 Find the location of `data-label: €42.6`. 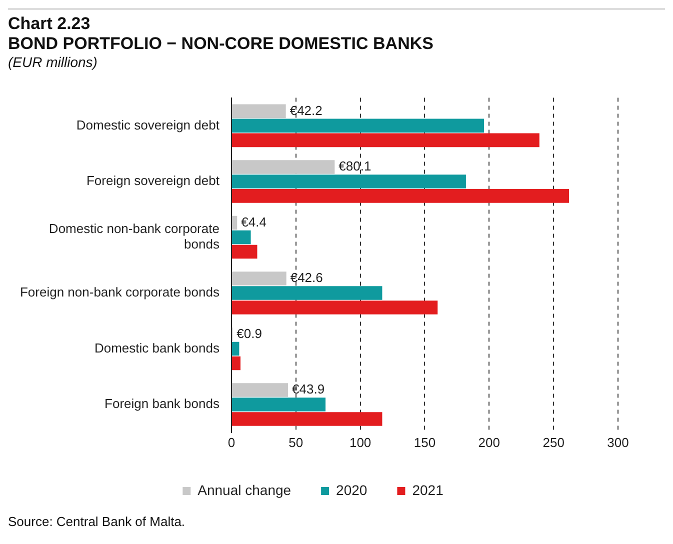

data-label: €42.6 is located at coordinates (306, 278).